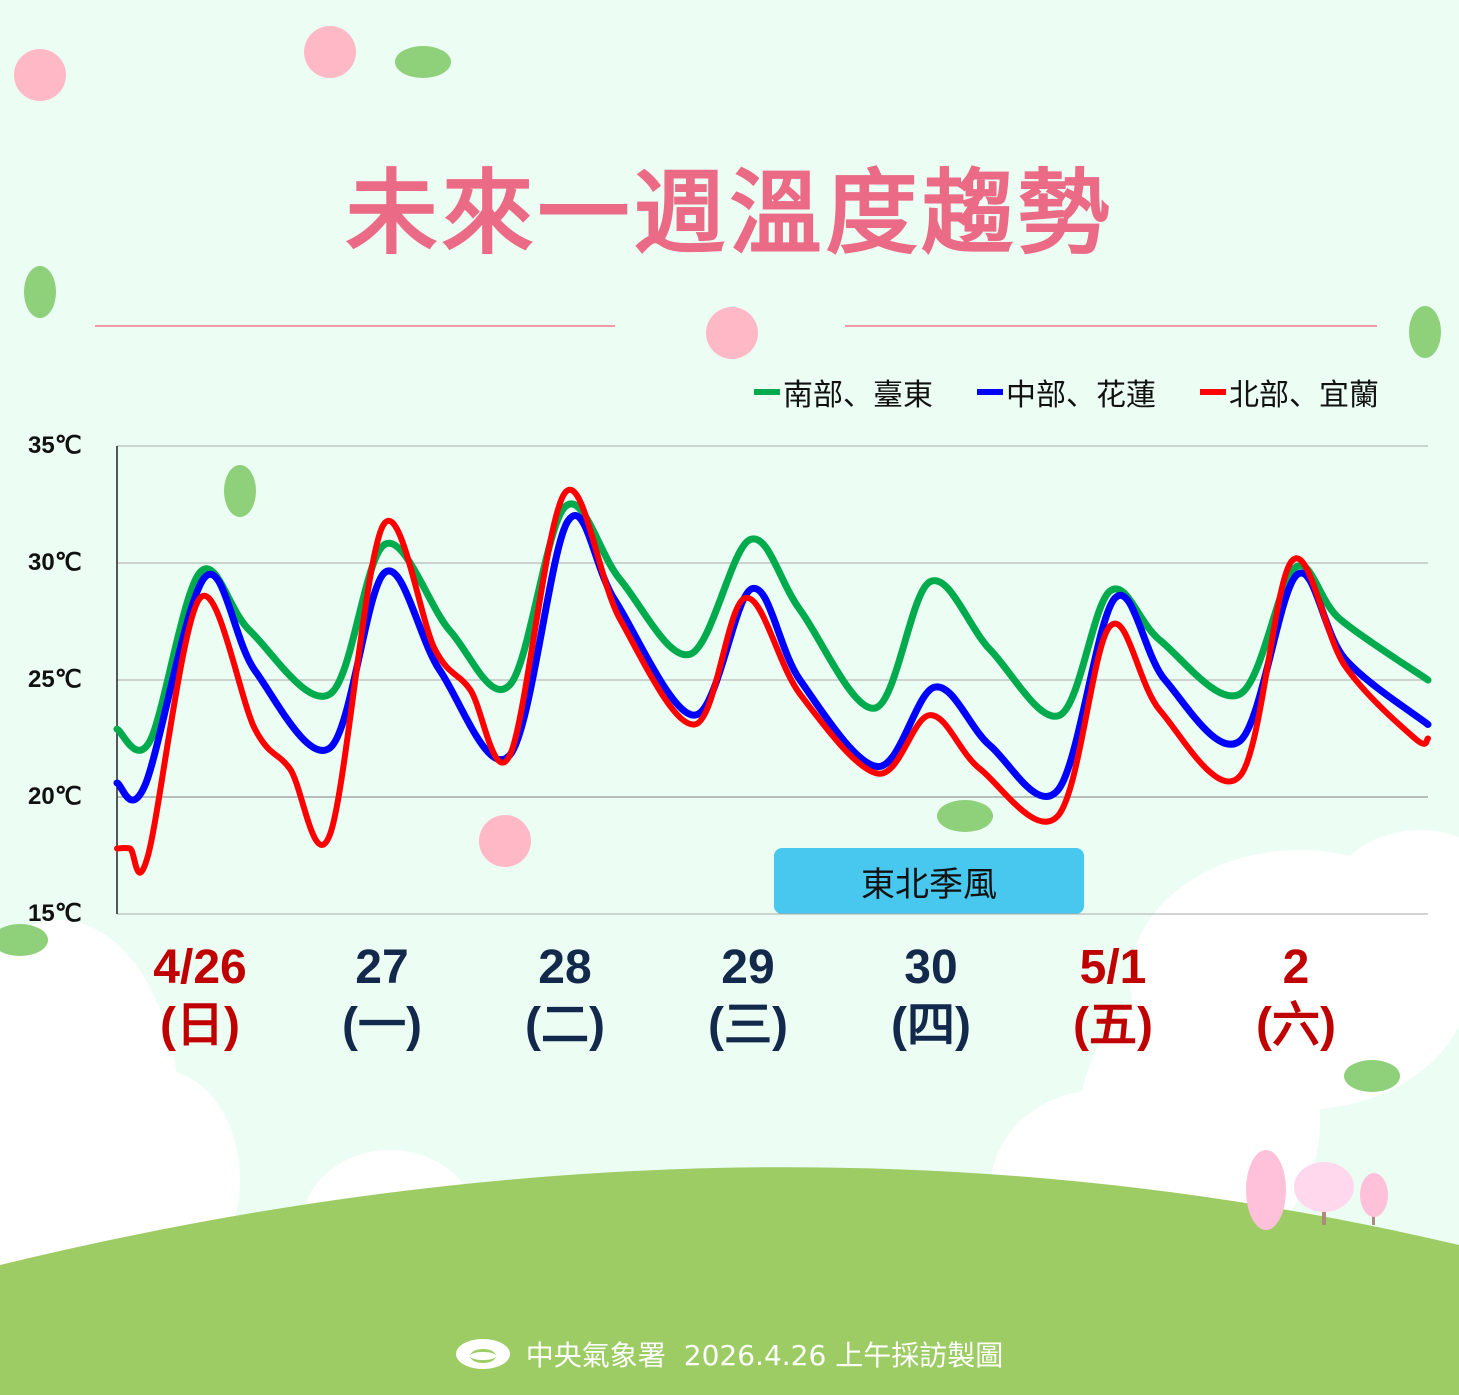 The width and height of the screenshot is (1459, 1395). I want to click on x-label-2: 28 (二), so click(565, 996).